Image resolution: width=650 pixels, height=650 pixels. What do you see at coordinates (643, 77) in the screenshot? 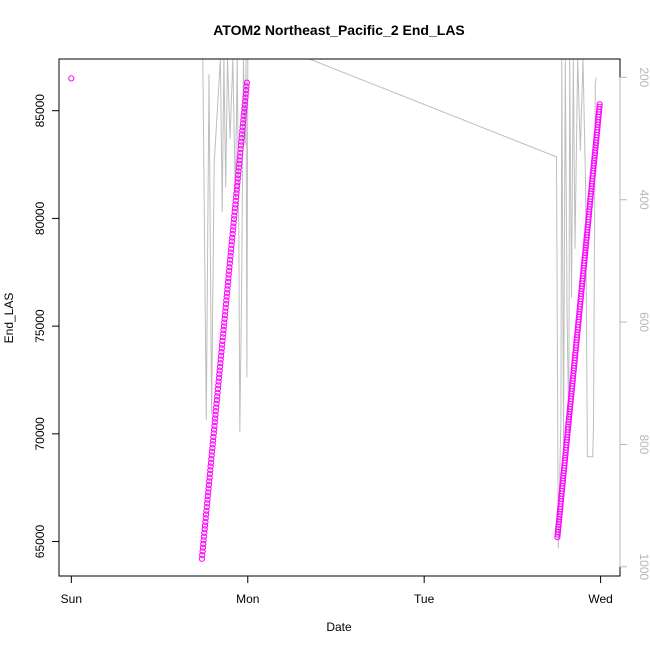
I see `y2-tick-label: 200` at bounding box center [643, 77].